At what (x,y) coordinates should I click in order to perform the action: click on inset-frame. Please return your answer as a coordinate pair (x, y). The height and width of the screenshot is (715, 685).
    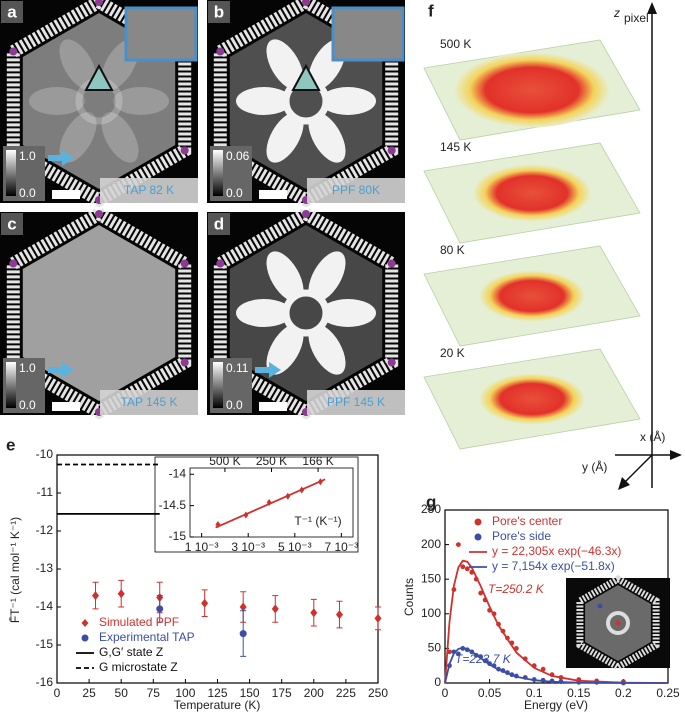
    Looking at the image, I should click on (256, 504).